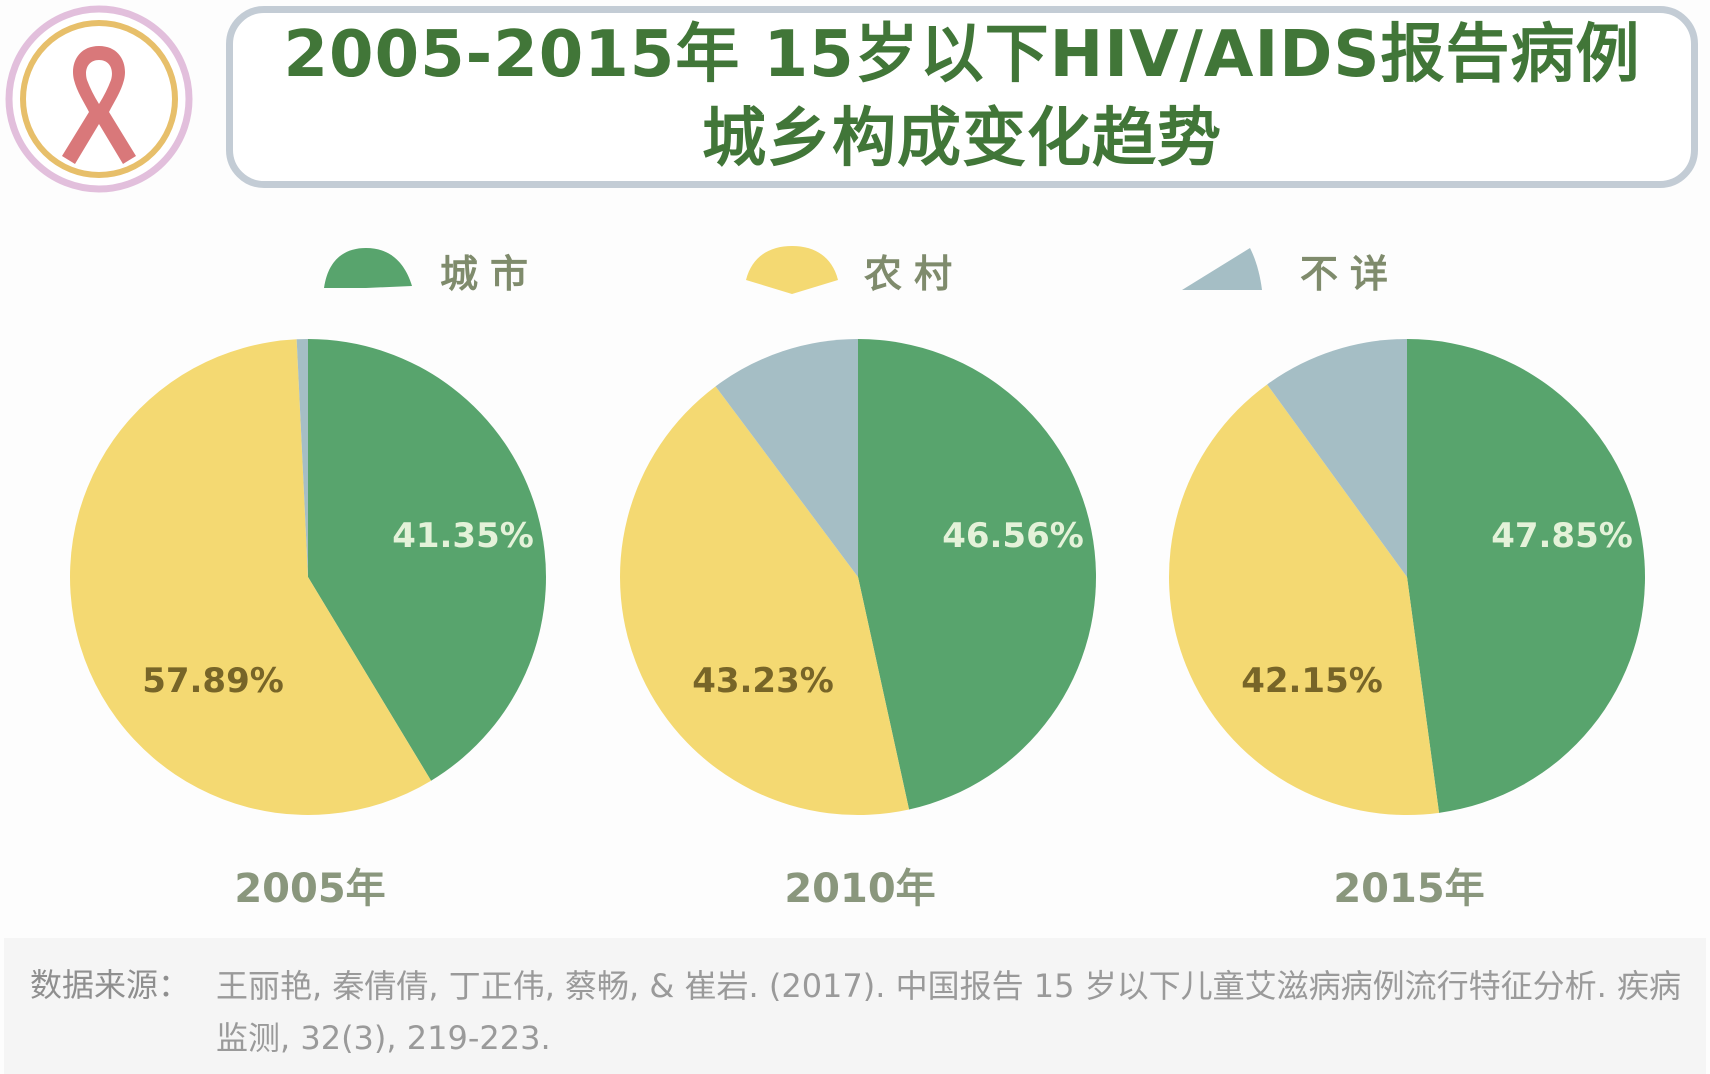  I want to click on pie-label-urban: 41.35%, so click(463, 536).